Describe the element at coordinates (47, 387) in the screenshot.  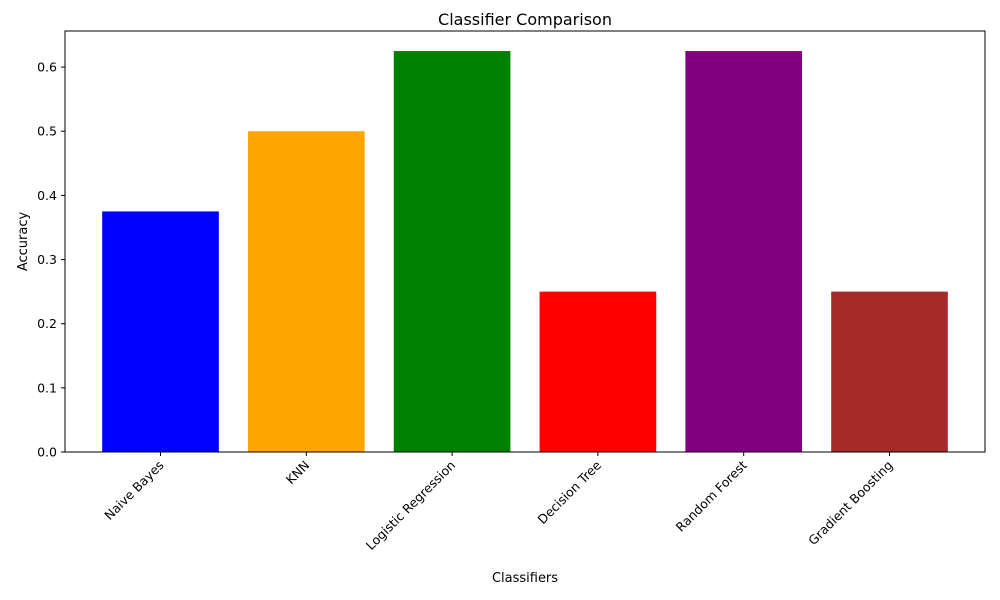
I see `y-tick-label: 0.1` at that location.